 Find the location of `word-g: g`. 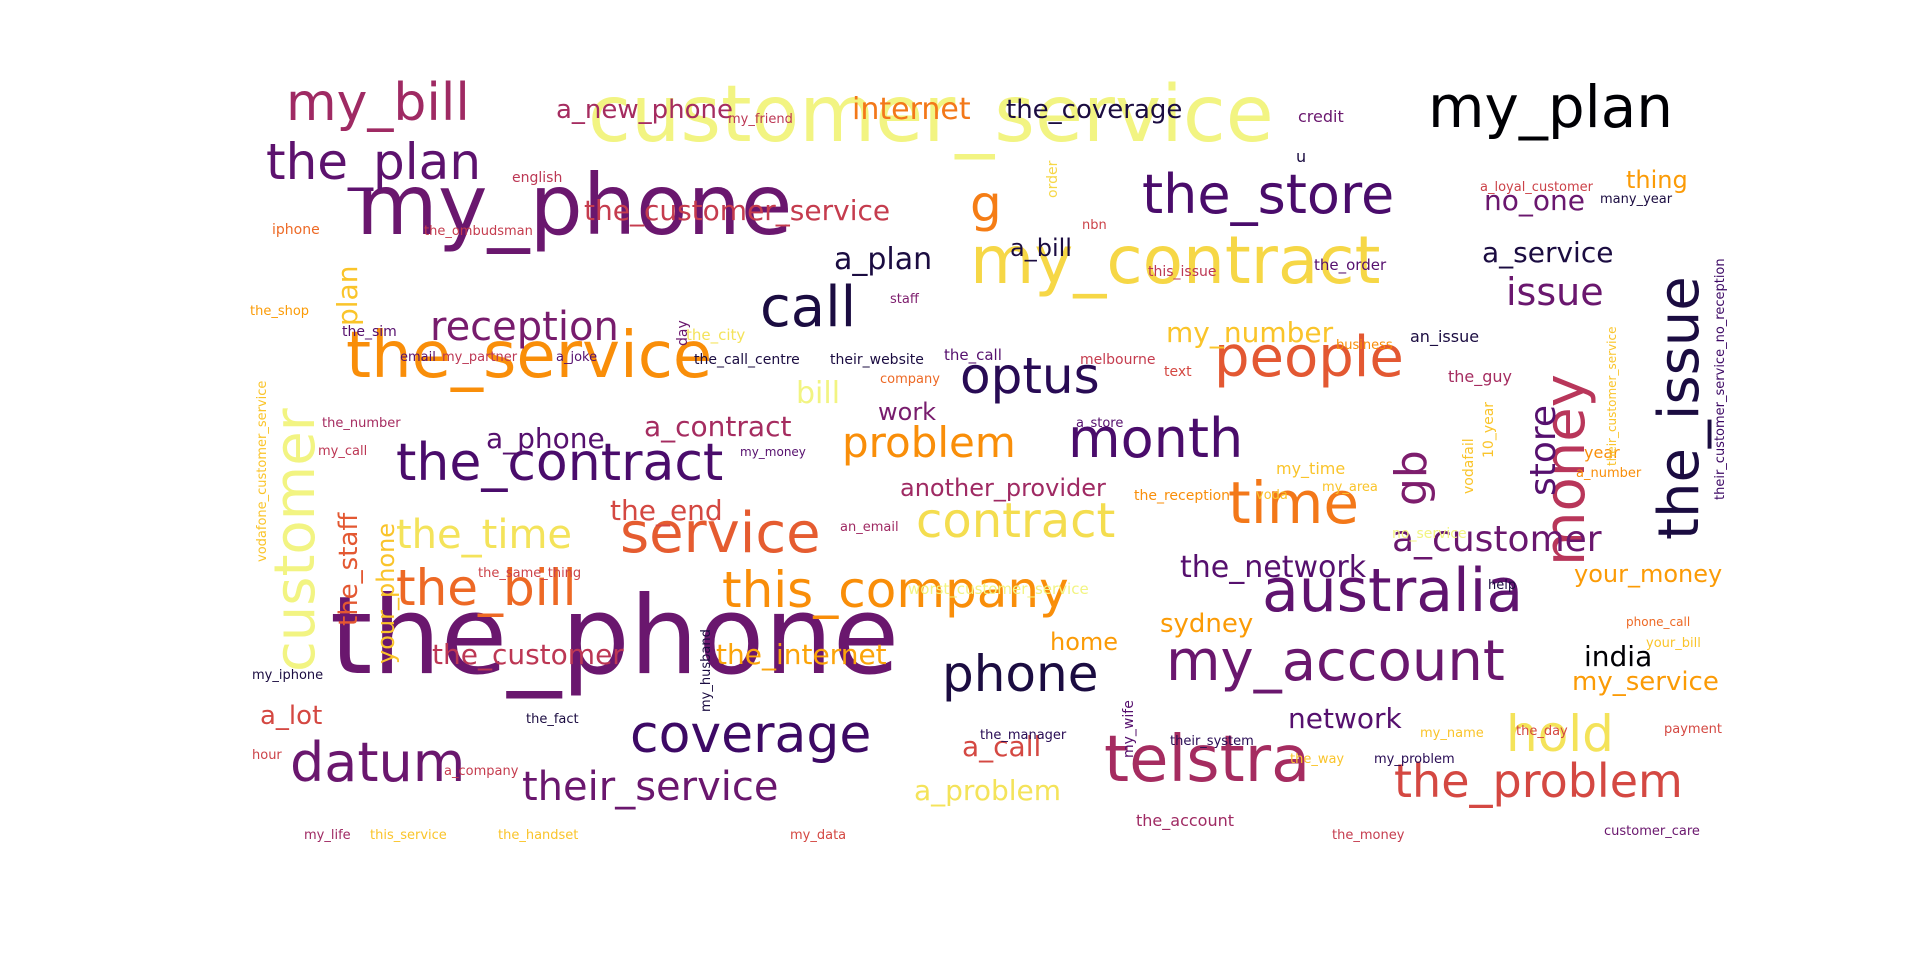

word-g: g is located at coordinates (986, 204).